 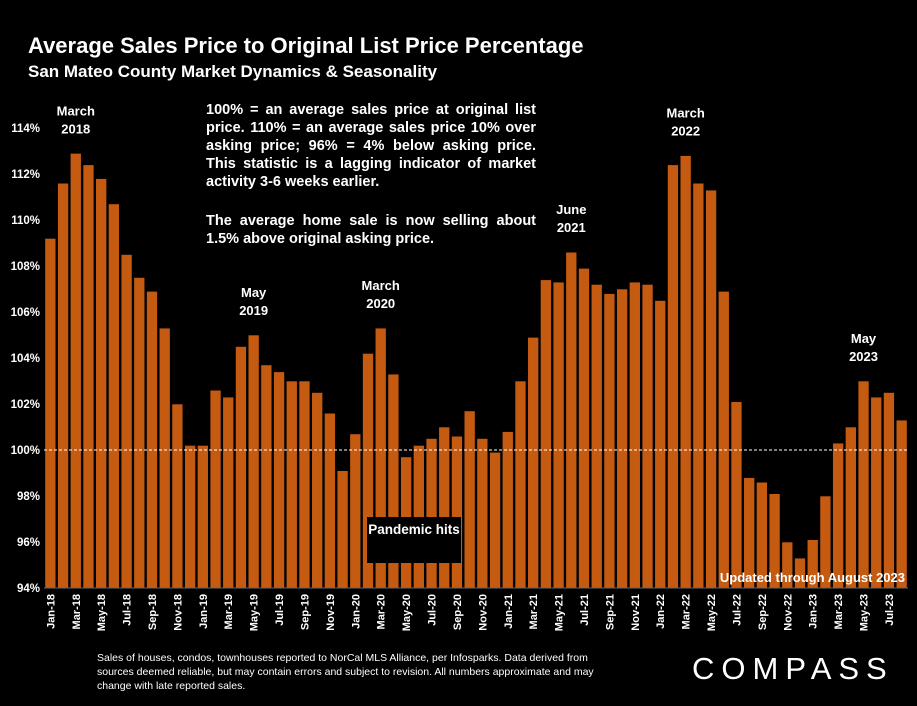 What do you see at coordinates (865, 612) in the screenshot?
I see `x-tick-label: May-23` at bounding box center [865, 612].